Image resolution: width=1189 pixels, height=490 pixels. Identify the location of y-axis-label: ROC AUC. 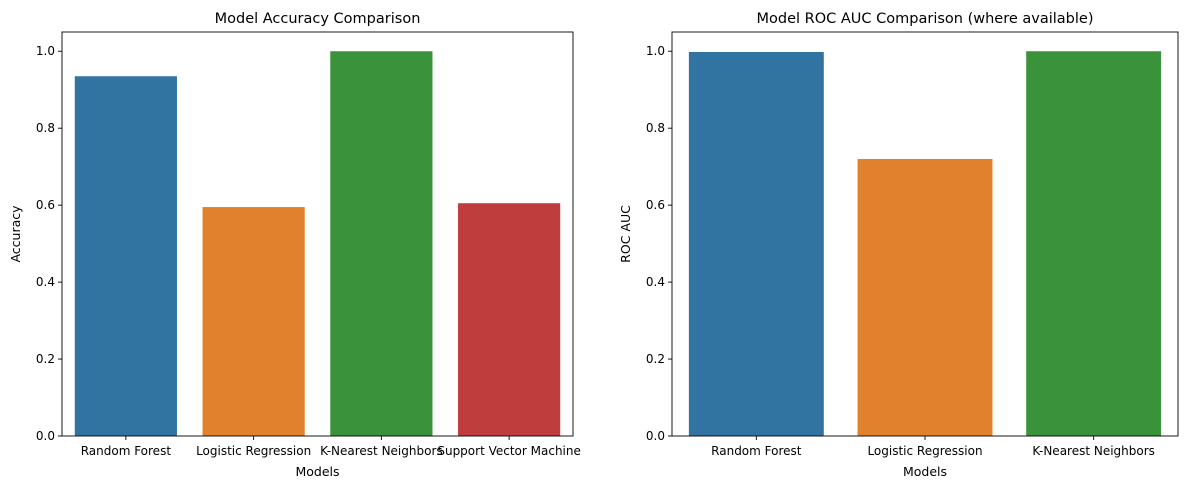
(625, 234).